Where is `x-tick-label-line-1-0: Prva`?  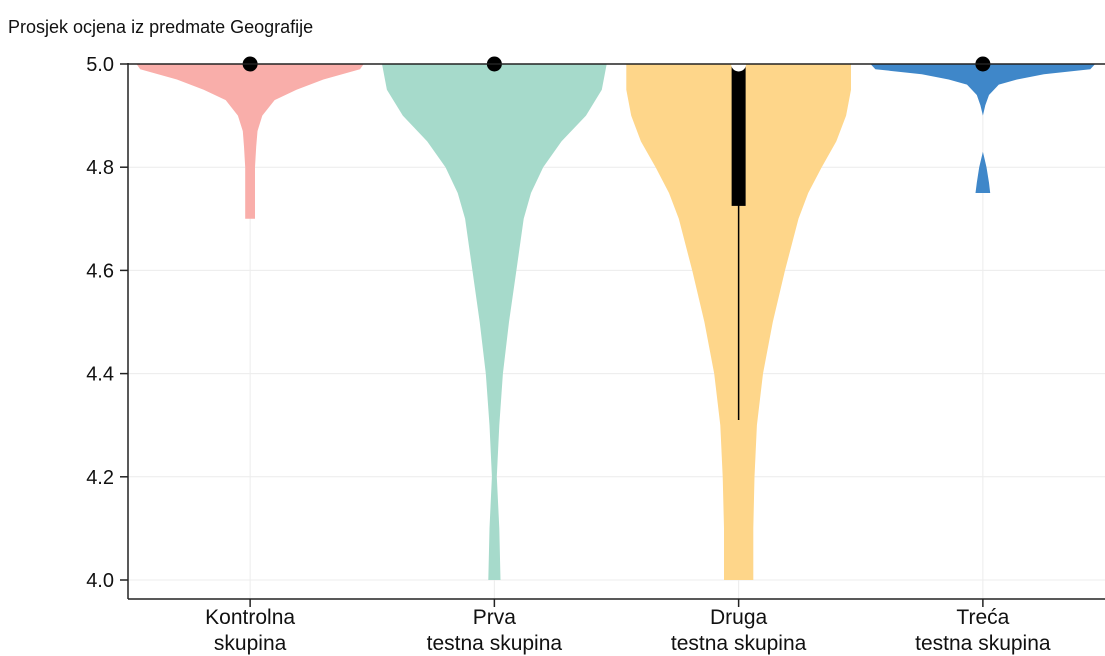 x-tick-label-line-1-0: Prva is located at coordinates (495, 617).